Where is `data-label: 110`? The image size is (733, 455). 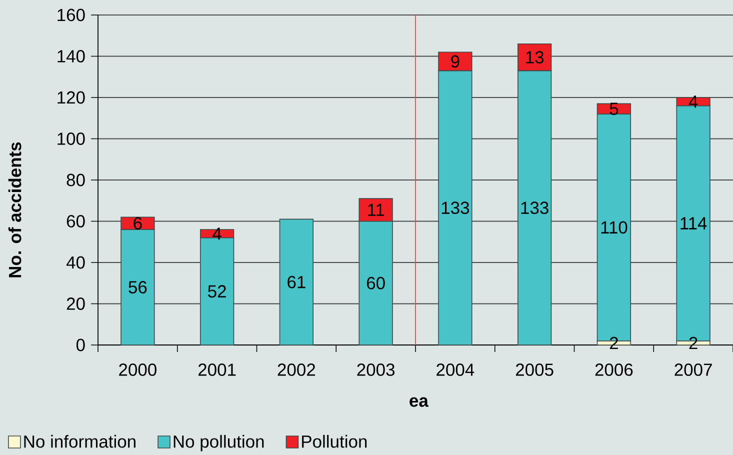
data-label: 110 is located at coordinates (614, 227).